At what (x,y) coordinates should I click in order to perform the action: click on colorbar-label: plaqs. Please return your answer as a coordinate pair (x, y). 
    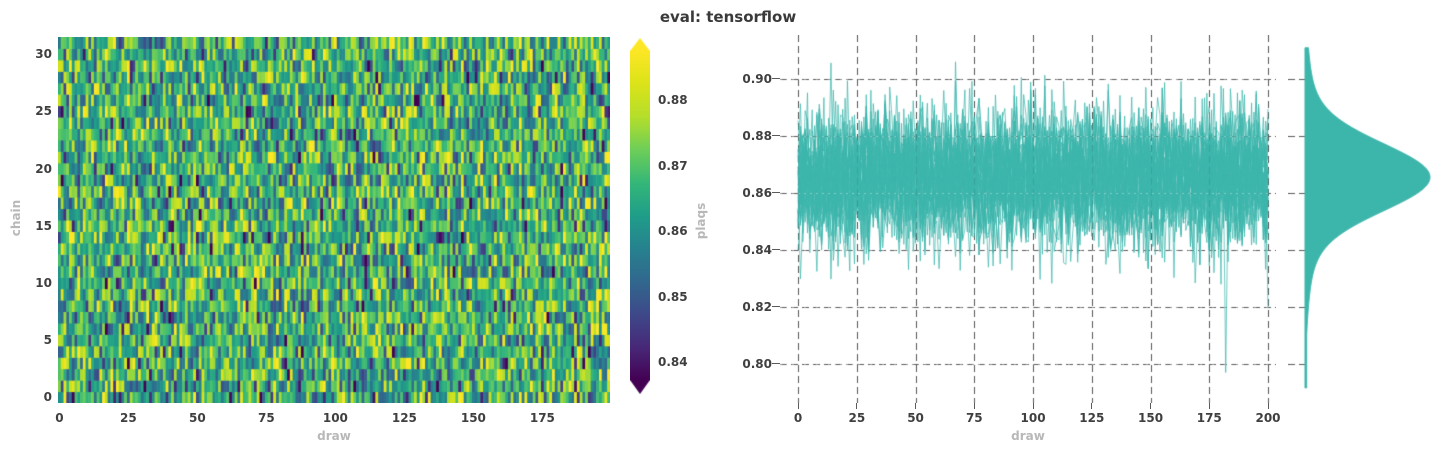
    Looking at the image, I should click on (701, 221).